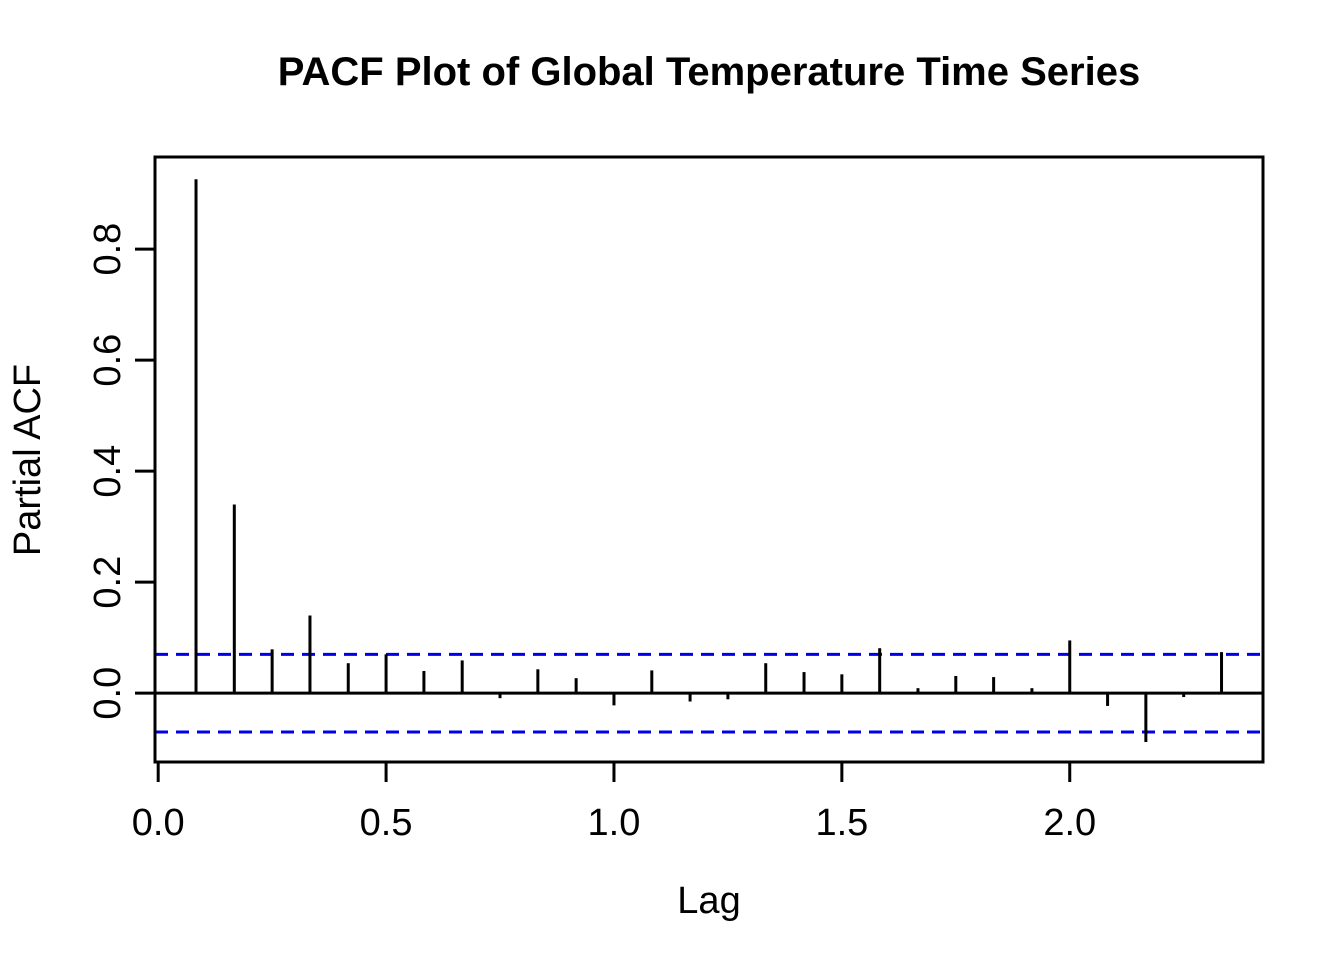 The image size is (1344, 960). What do you see at coordinates (108, 693) in the screenshot?
I see `y-tick-label-0.0: 0.0` at bounding box center [108, 693].